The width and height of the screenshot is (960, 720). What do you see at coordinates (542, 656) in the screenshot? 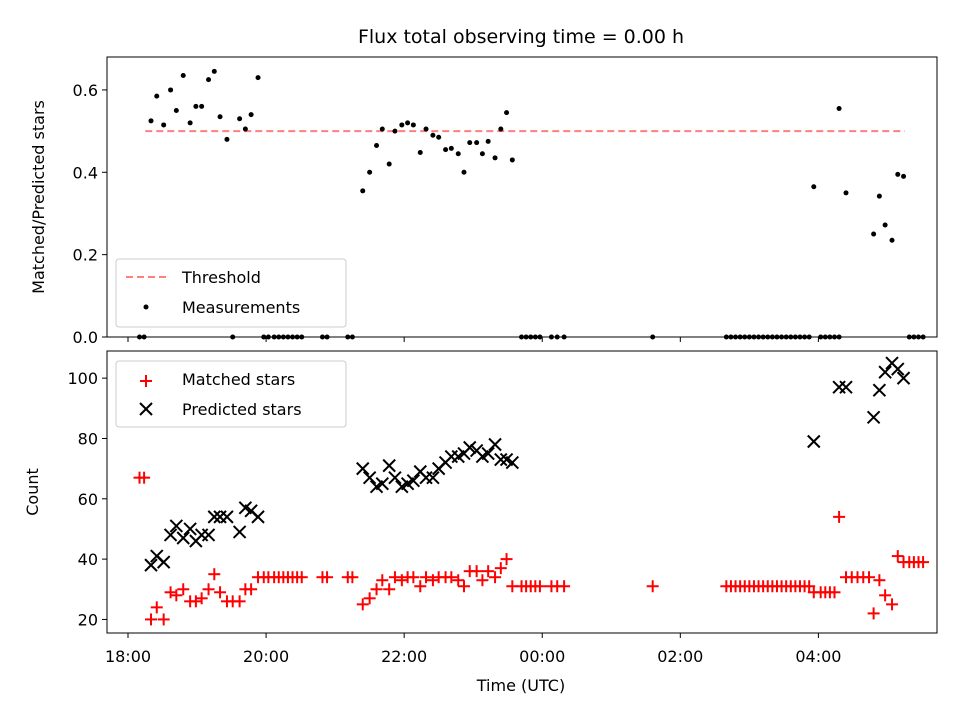
I see `x-tick-label: 00:00` at bounding box center [542, 656].